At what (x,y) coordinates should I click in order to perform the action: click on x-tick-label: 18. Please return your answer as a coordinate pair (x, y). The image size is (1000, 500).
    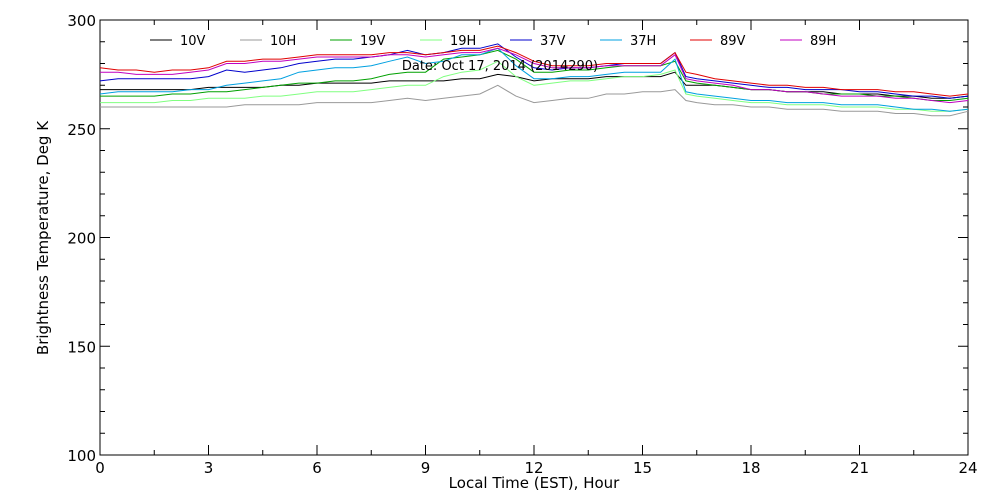
    Looking at the image, I should click on (750, 468).